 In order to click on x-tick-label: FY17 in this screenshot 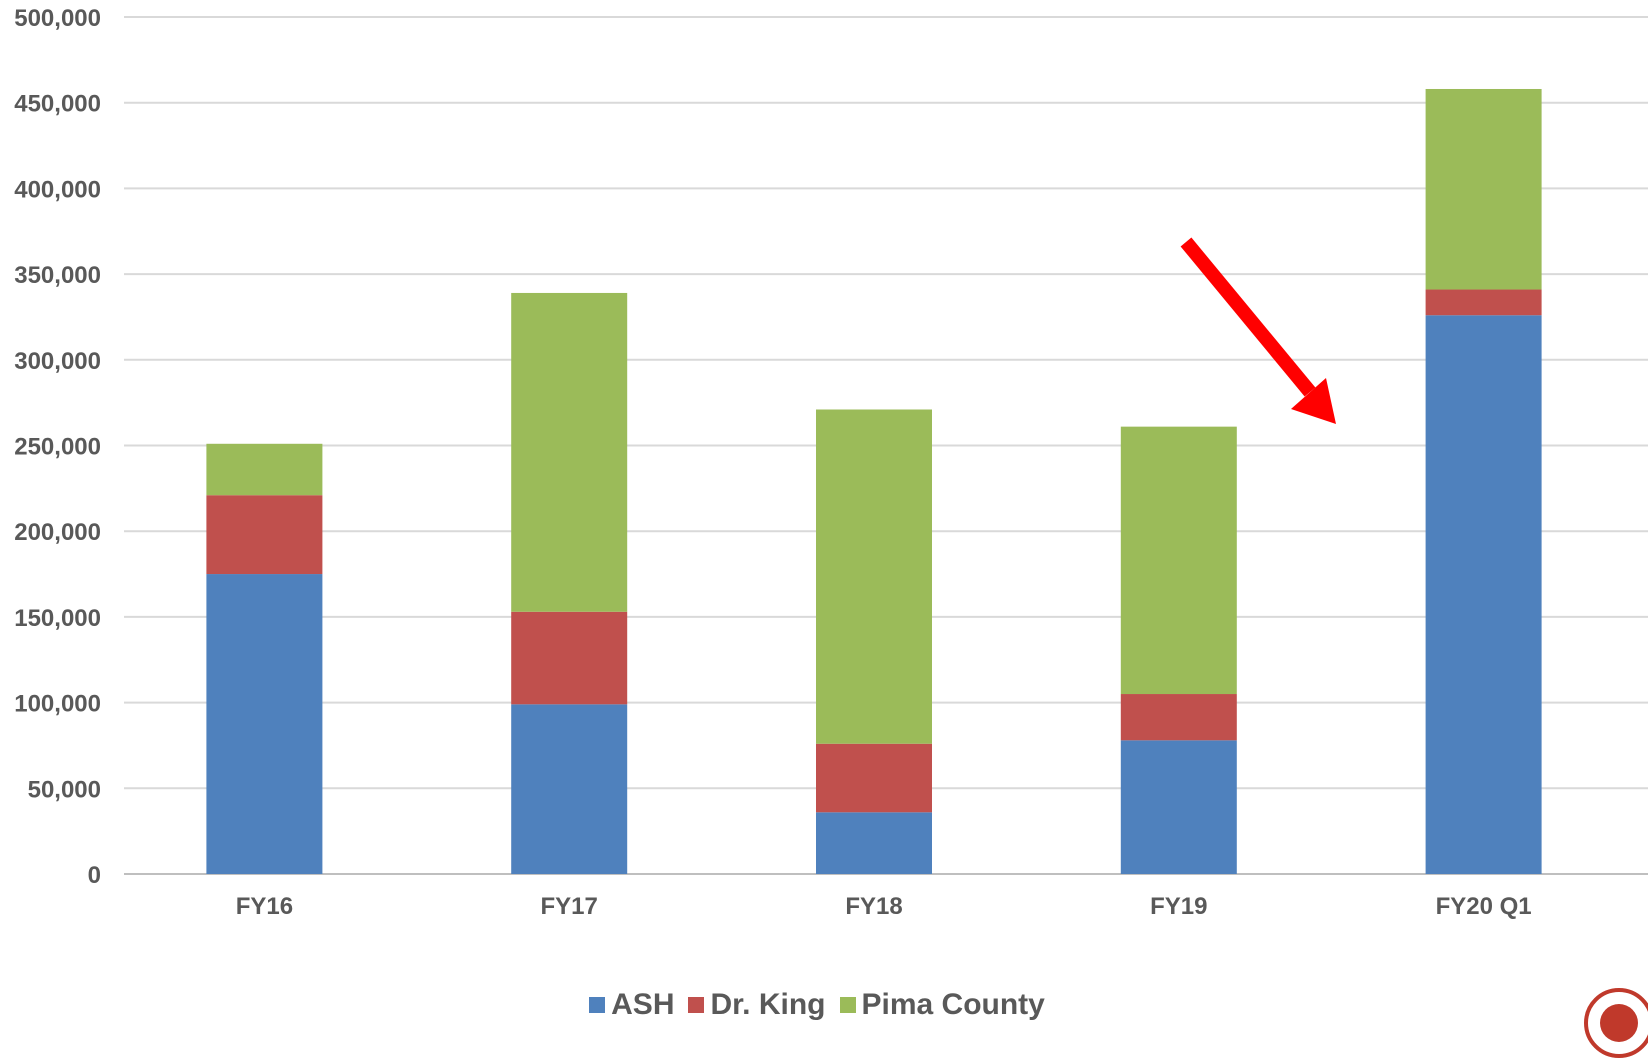, I will do `click(569, 906)`.